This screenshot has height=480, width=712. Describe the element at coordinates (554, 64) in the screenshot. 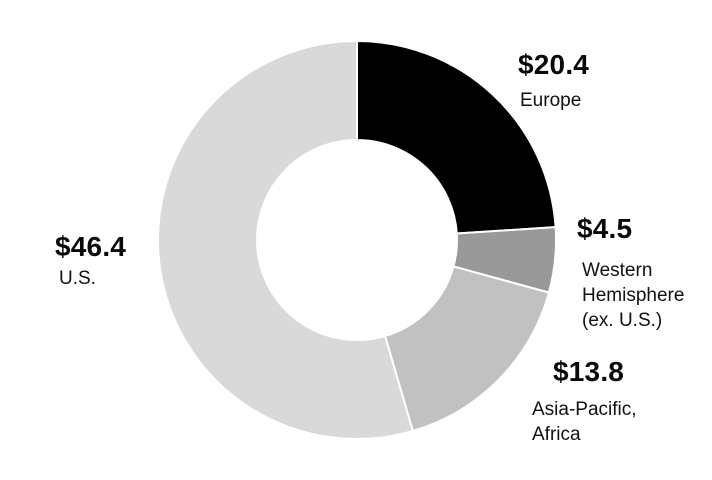

I see `callout-europe-value: $20.4` at that location.